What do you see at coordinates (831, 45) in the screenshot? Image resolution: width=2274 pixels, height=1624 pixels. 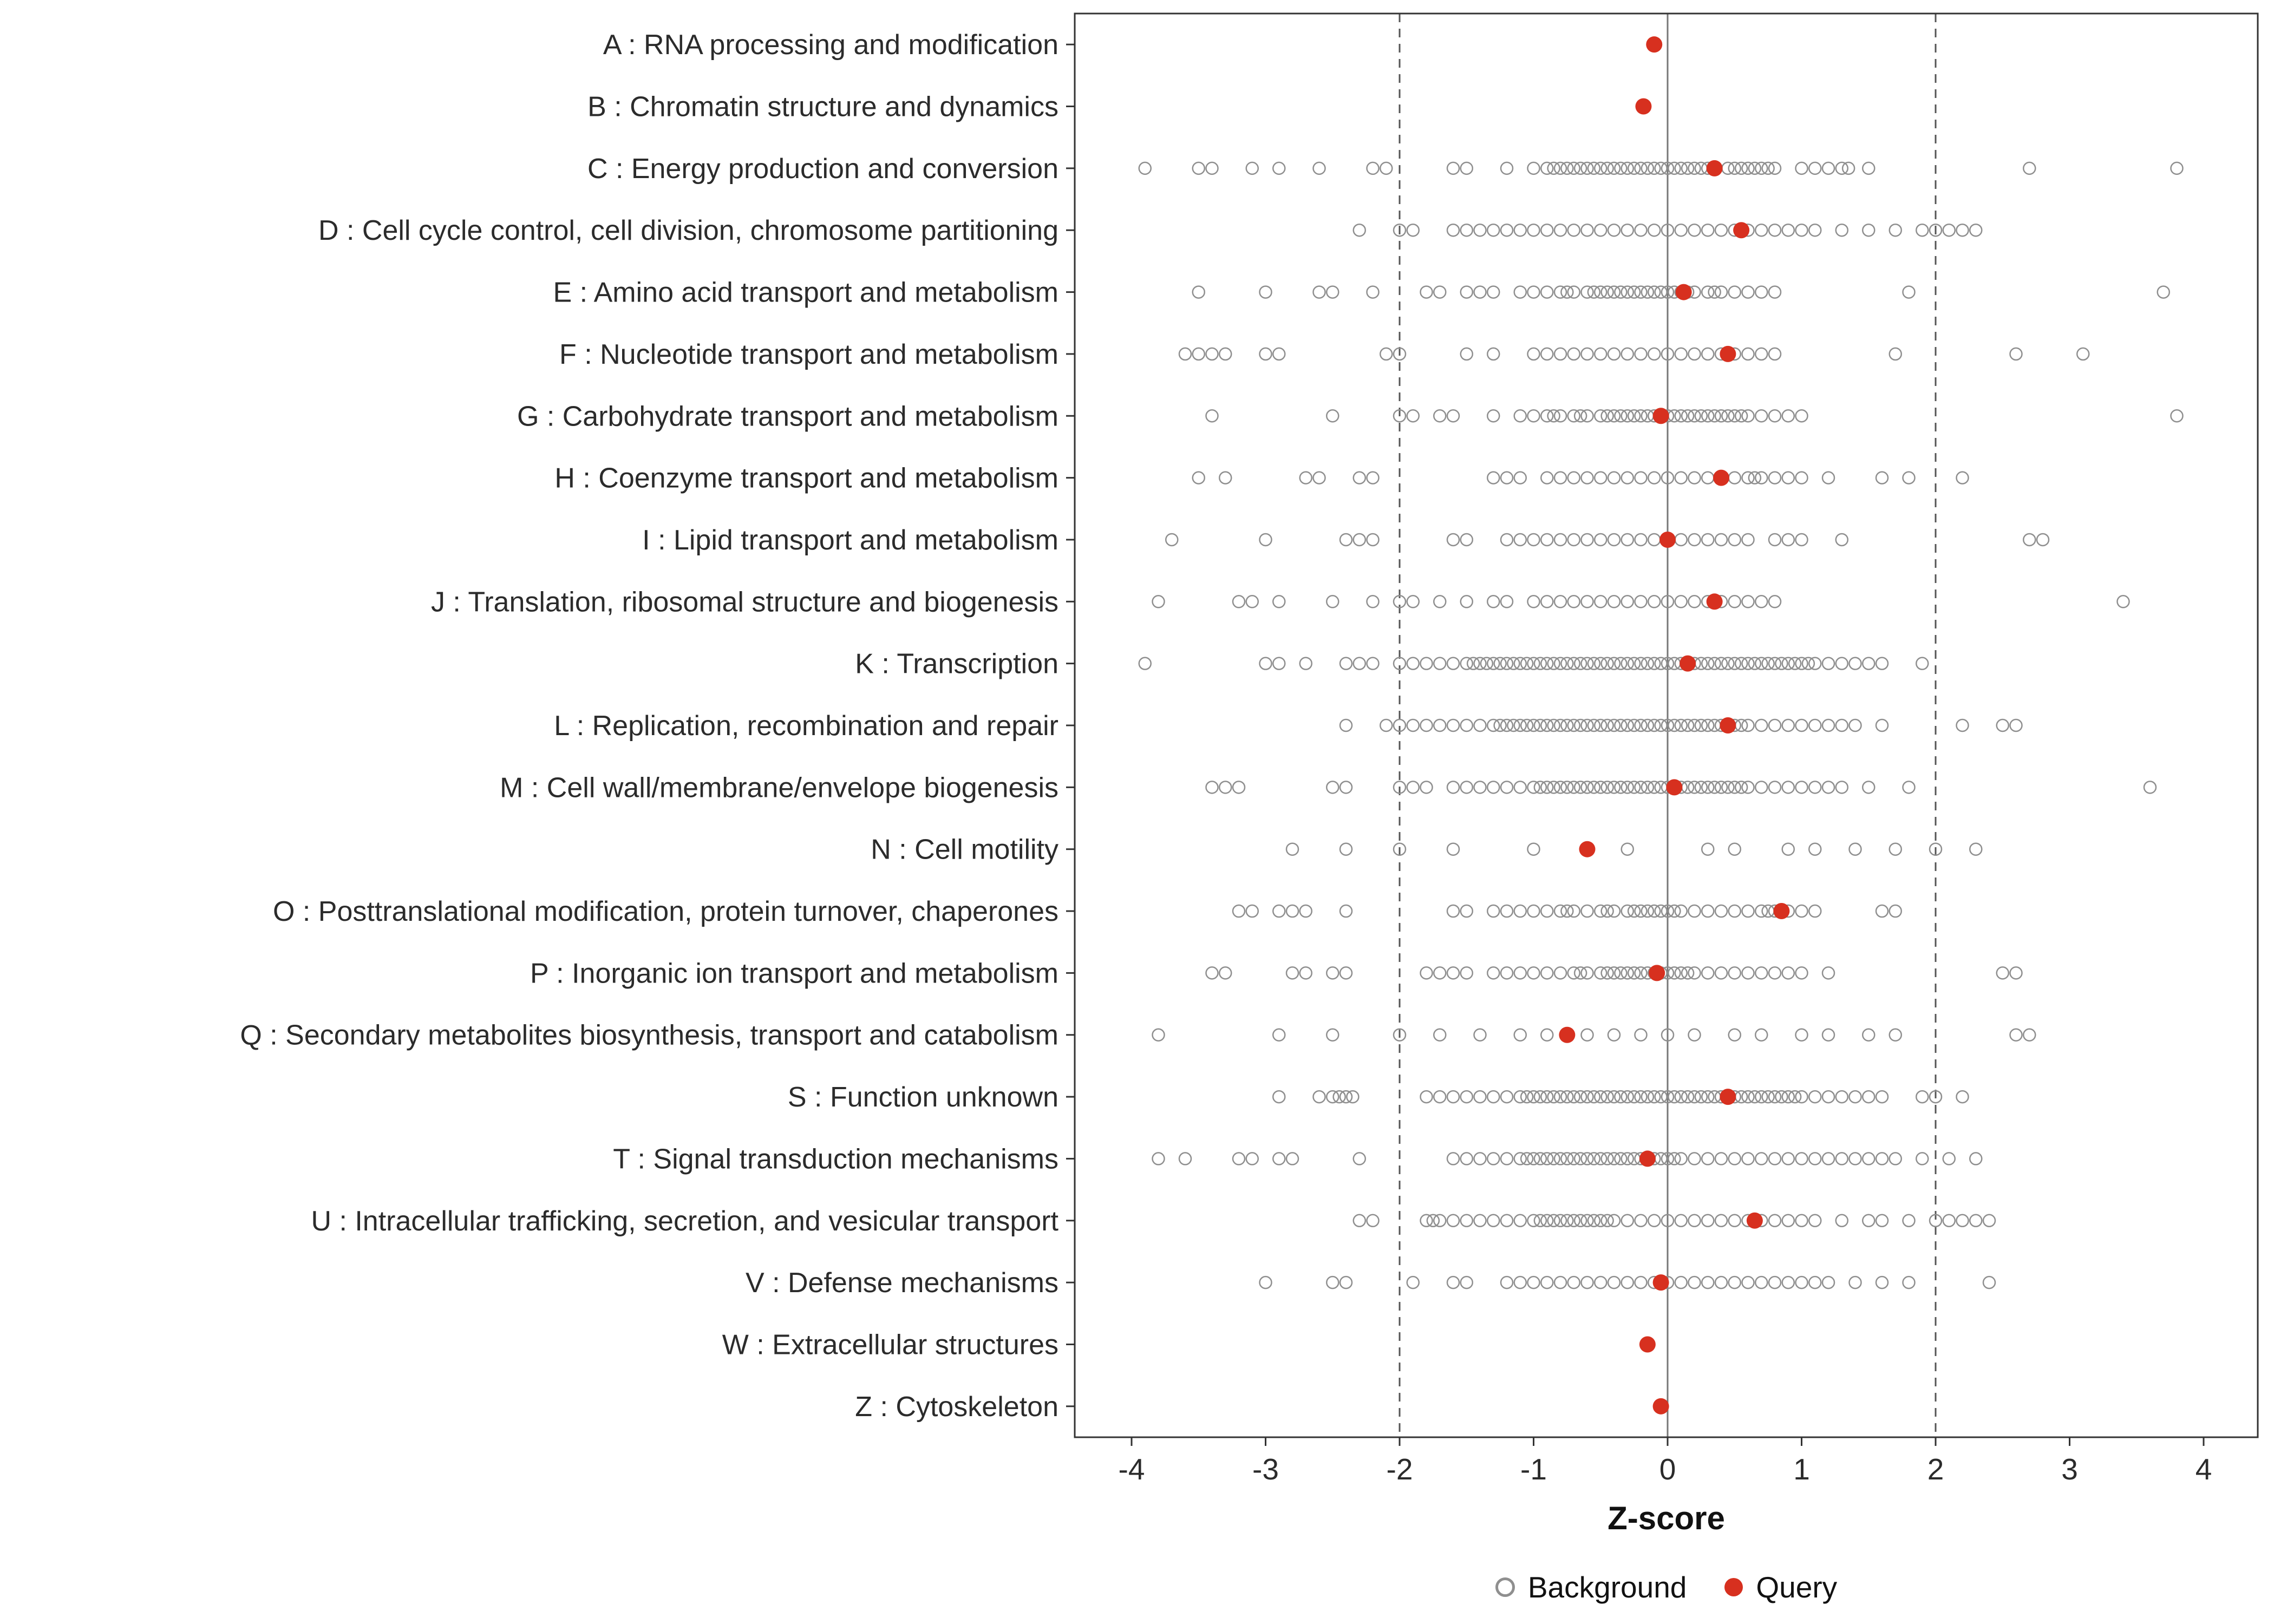 I see `category-label: A : RNA processing and modification` at bounding box center [831, 45].